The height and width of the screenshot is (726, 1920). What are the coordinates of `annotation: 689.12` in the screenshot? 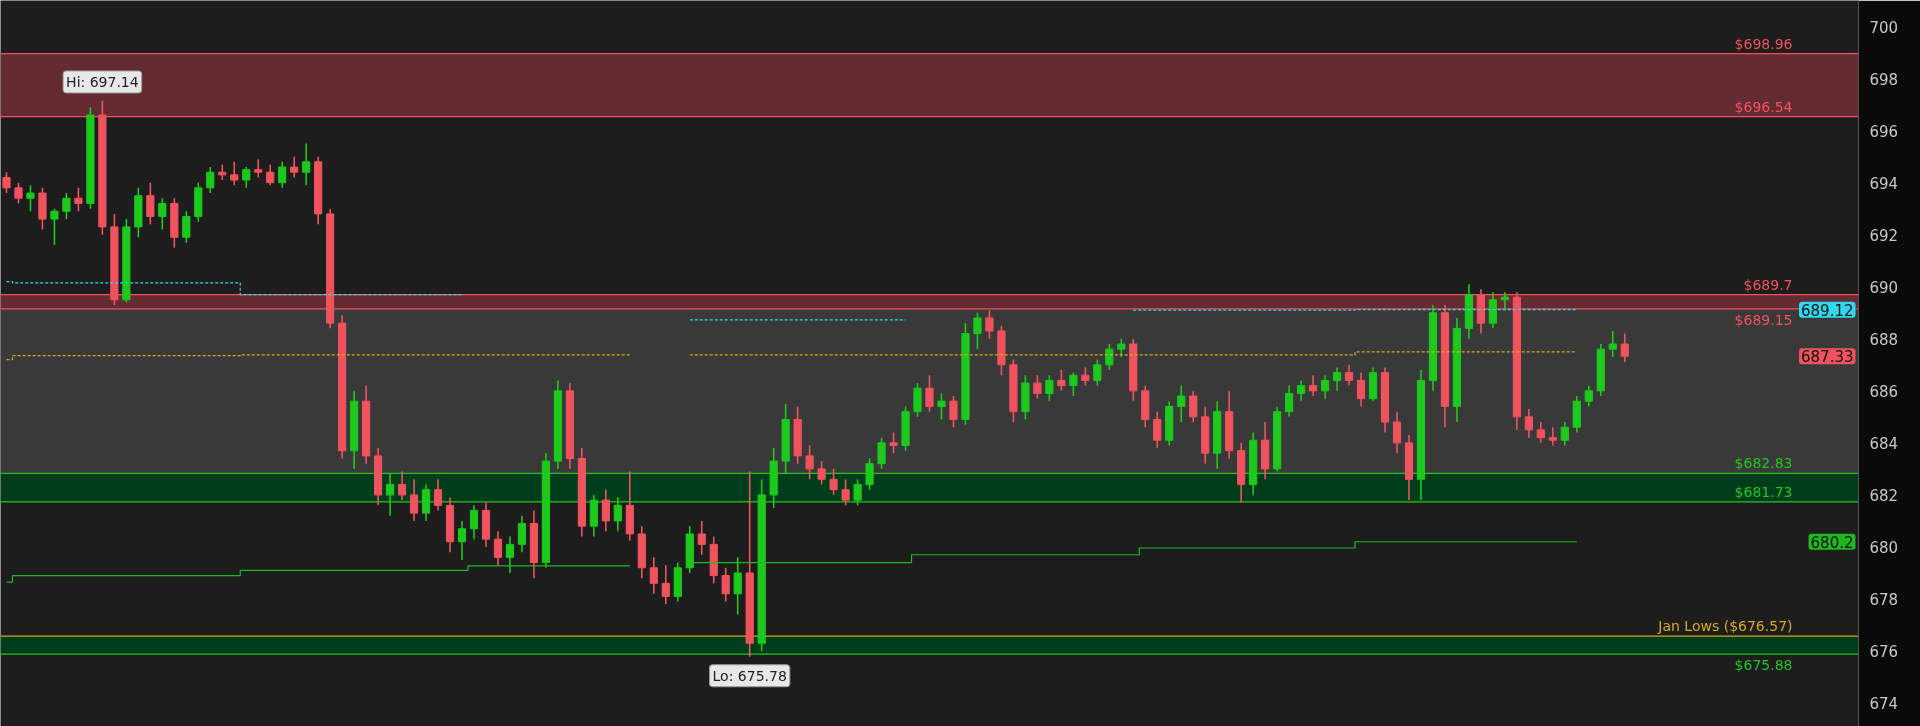 It's located at (1827, 310).